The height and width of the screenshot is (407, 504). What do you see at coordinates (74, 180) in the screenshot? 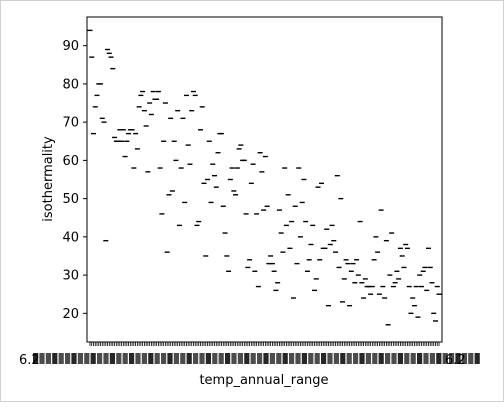
I see `y-axis-ticks: 20 30 40 50 60 70 80 90` at bounding box center [74, 180].